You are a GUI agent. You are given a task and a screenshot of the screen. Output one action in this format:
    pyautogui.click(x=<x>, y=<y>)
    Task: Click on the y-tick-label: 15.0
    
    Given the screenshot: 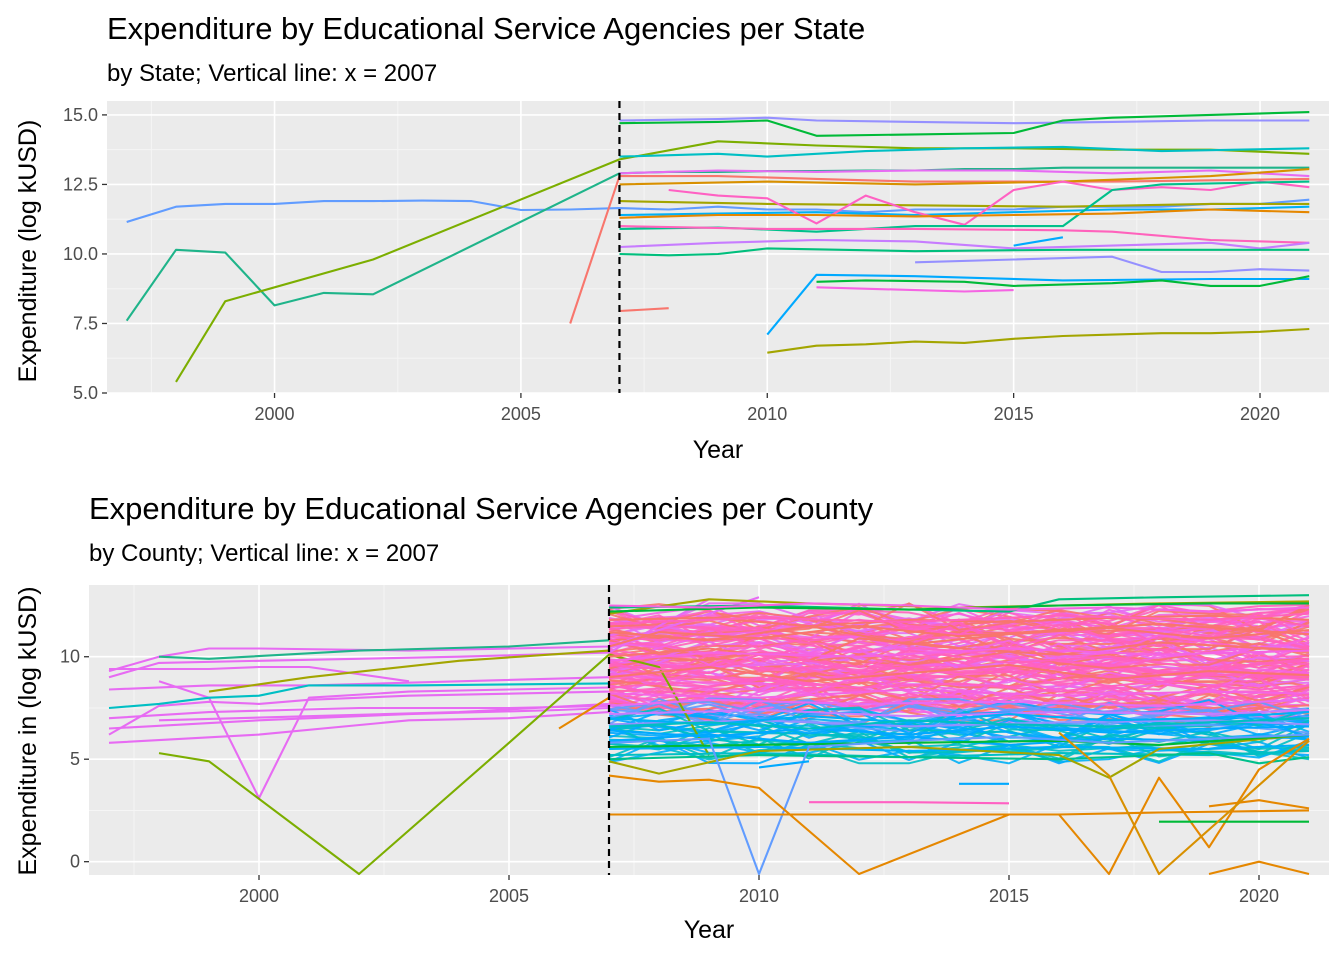 What is the action you would take?
    pyautogui.click(x=80, y=115)
    